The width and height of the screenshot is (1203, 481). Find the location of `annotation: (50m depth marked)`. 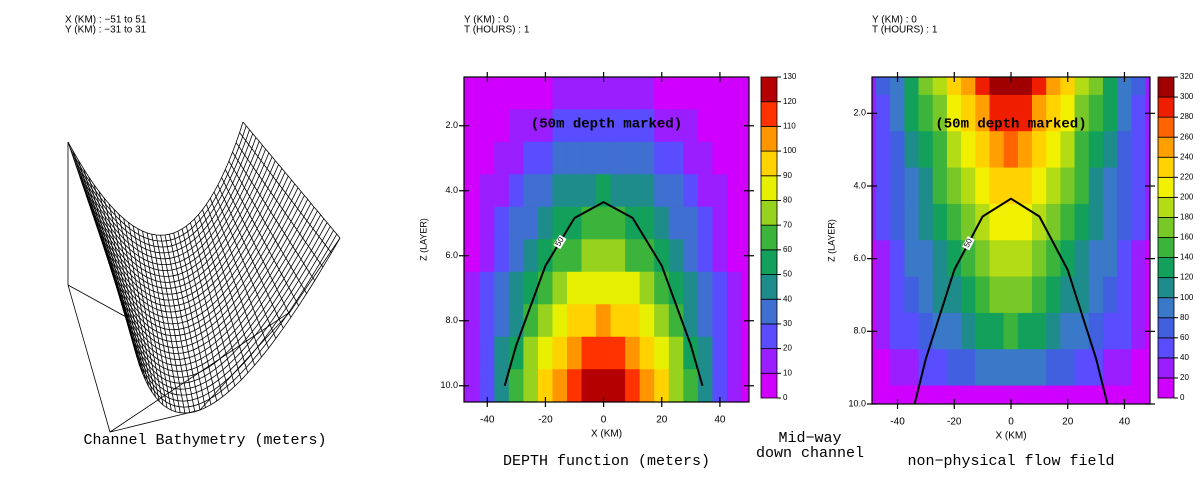

annotation: (50m depth marked) is located at coordinates (1010, 125).